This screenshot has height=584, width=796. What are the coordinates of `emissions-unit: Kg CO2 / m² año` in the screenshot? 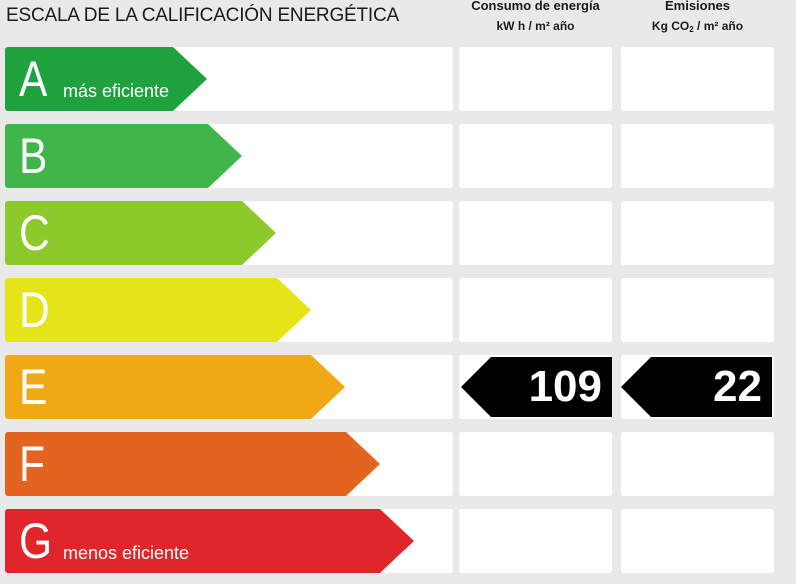 It's located at (697, 26).